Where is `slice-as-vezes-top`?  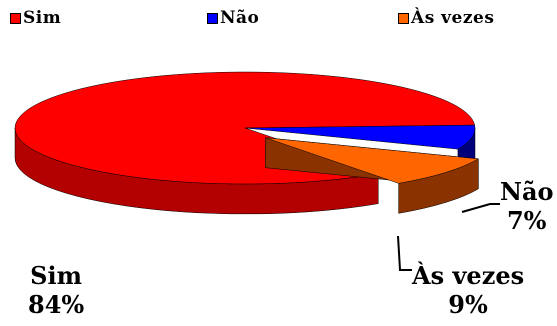
slice-as-vezes-top is located at coordinates (372, 160).